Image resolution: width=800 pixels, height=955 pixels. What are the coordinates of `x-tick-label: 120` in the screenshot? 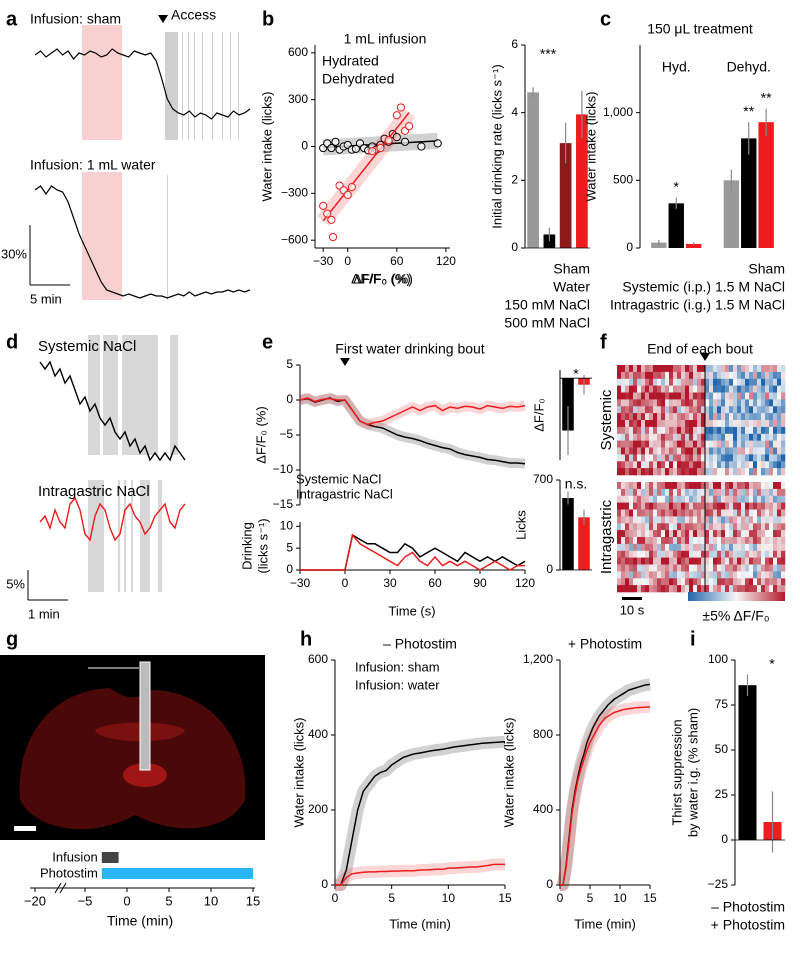 It's located at (446, 261).